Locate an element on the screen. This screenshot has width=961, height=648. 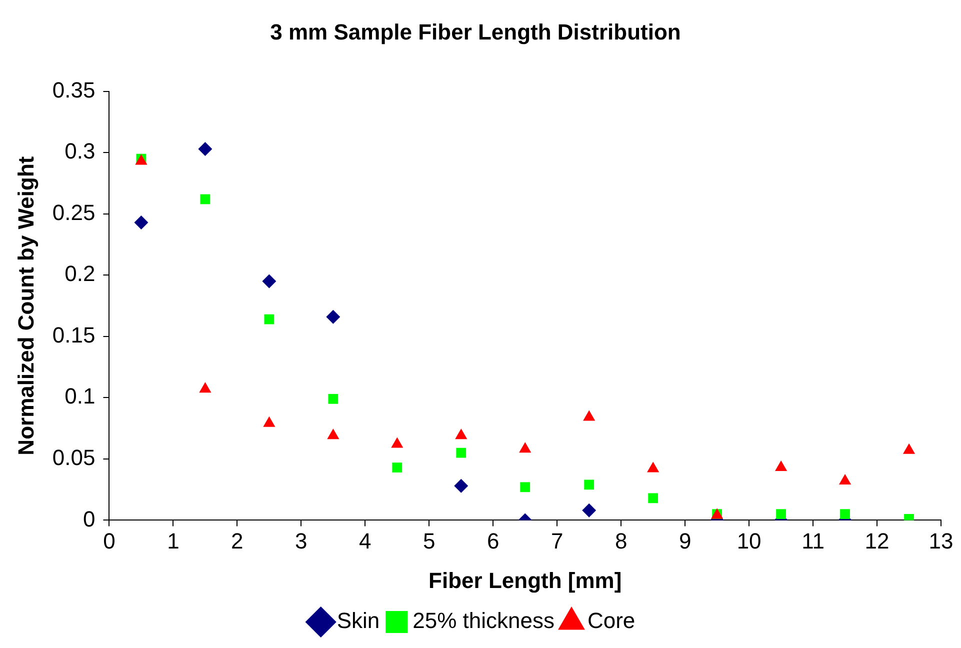
x-tick-label: 11 is located at coordinates (813, 541).